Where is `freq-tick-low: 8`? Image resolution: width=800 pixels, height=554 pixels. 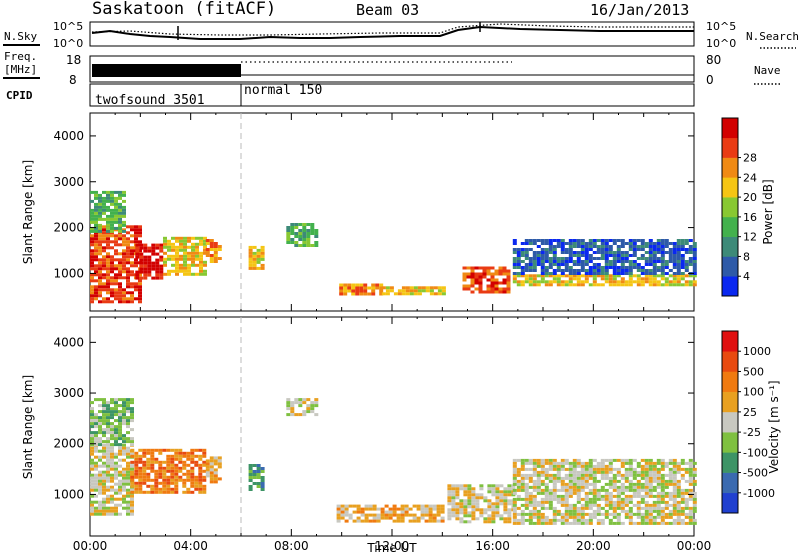
freq-tick-low: 8 is located at coordinates (73, 80).